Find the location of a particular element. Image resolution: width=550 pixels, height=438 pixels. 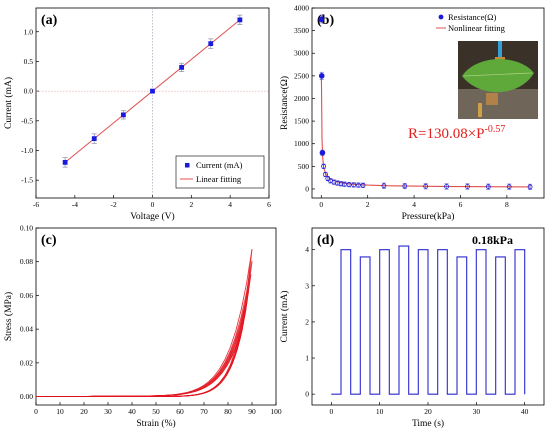

y-tick-label: 3 is located at coordinates (307, 285).